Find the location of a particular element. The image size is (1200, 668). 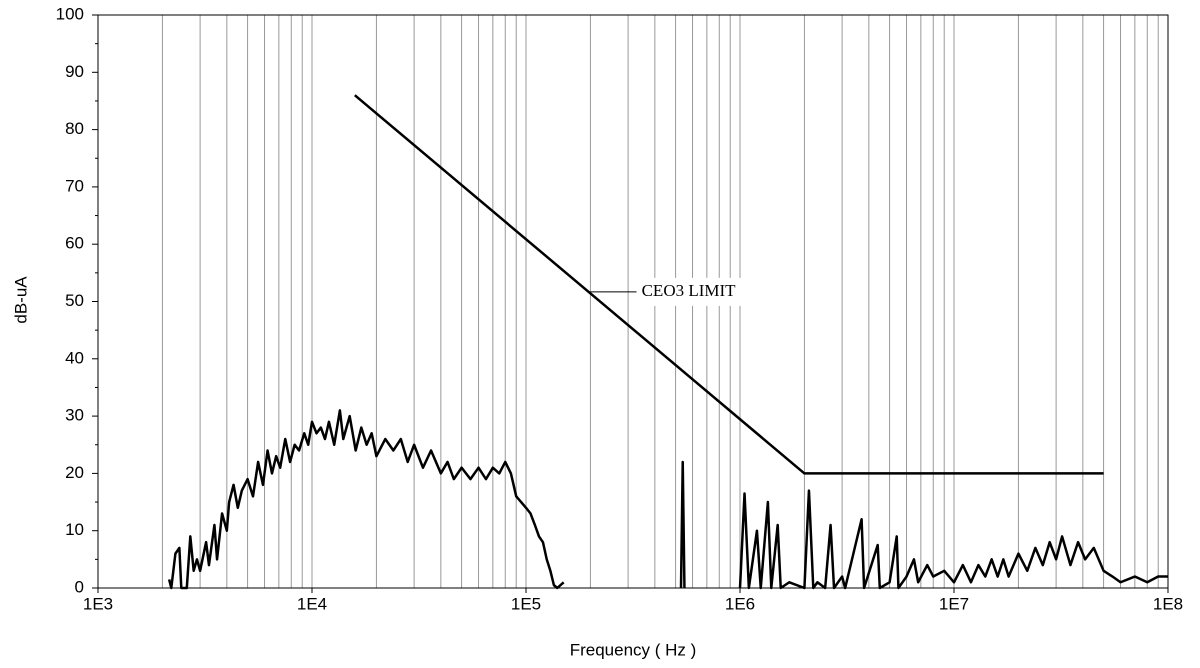

x-tick-label: 1E6 is located at coordinates (740, 603).